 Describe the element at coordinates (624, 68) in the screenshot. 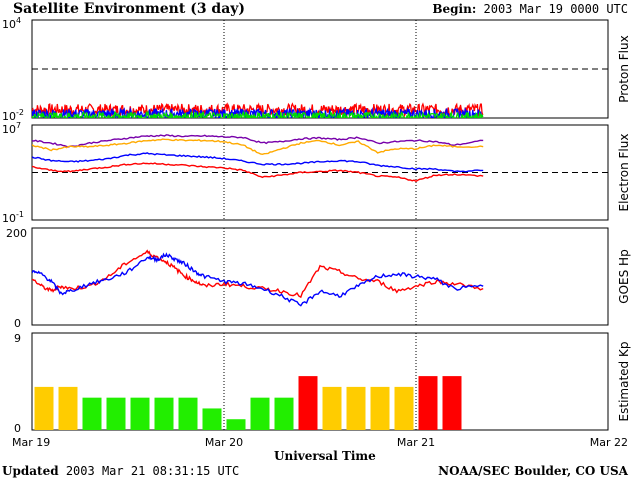

I see `proton-flux-ylabel: Proton Flux` at that location.